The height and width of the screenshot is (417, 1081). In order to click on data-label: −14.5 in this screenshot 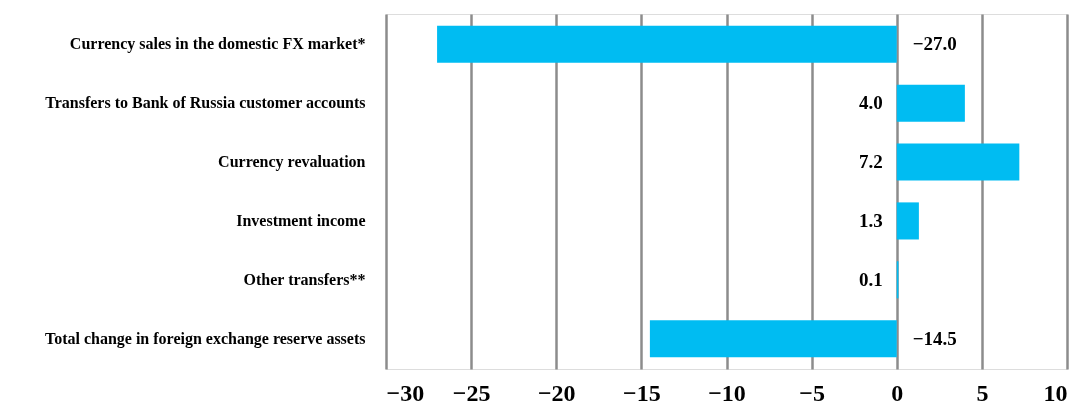, I will do `click(934, 338)`.